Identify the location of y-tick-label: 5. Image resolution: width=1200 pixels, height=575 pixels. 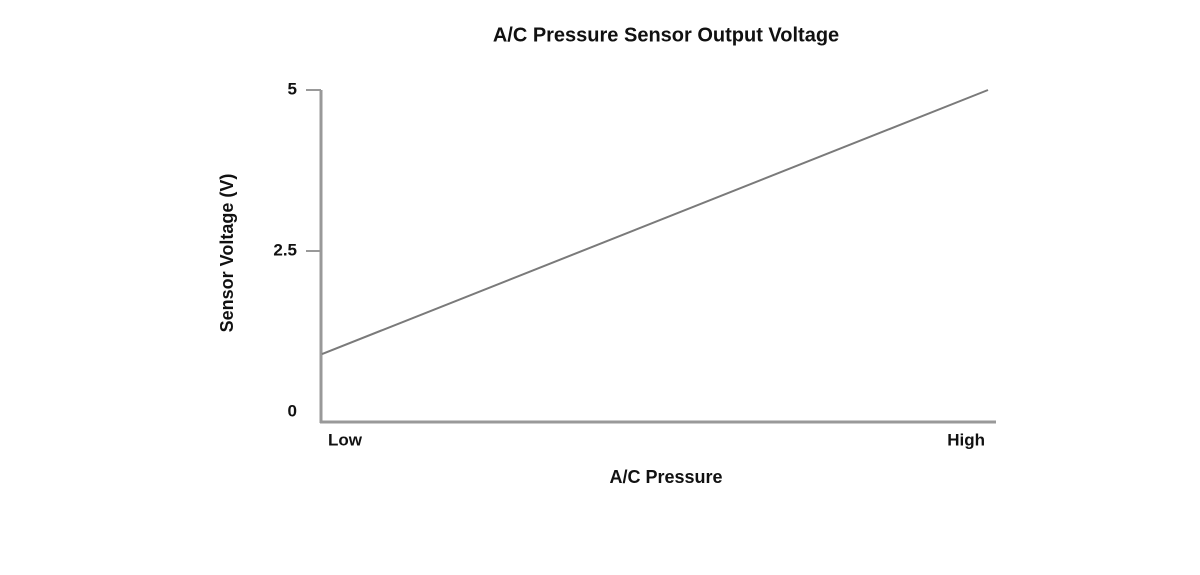
(292, 88).